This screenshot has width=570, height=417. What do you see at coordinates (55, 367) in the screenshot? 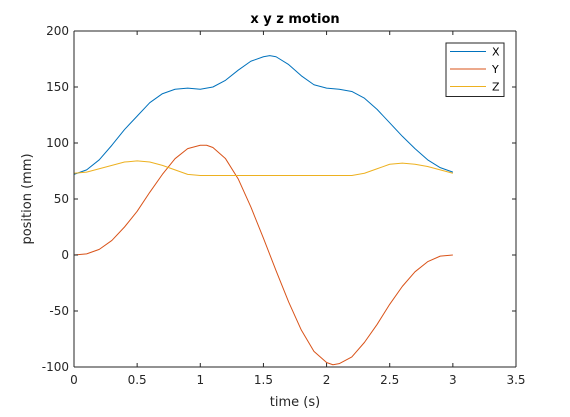
I see `y-tick-label: -100` at bounding box center [55, 367].